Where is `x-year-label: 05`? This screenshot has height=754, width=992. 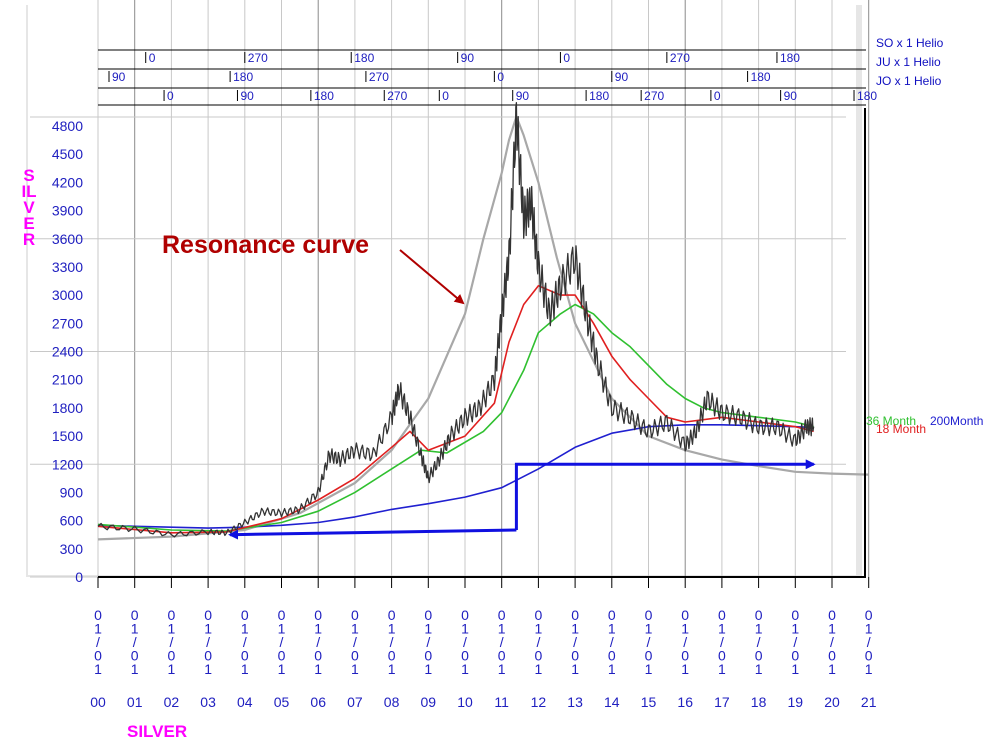 x-year-label: 05 is located at coordinates (282, 702).